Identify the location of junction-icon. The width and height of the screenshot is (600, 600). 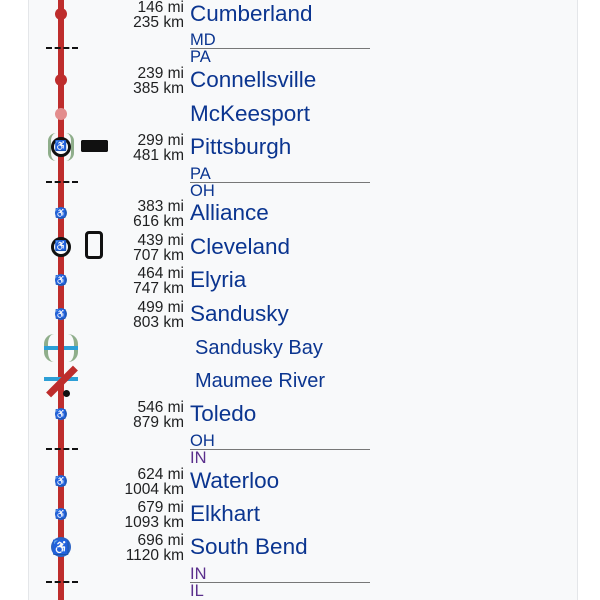
(61, 147).